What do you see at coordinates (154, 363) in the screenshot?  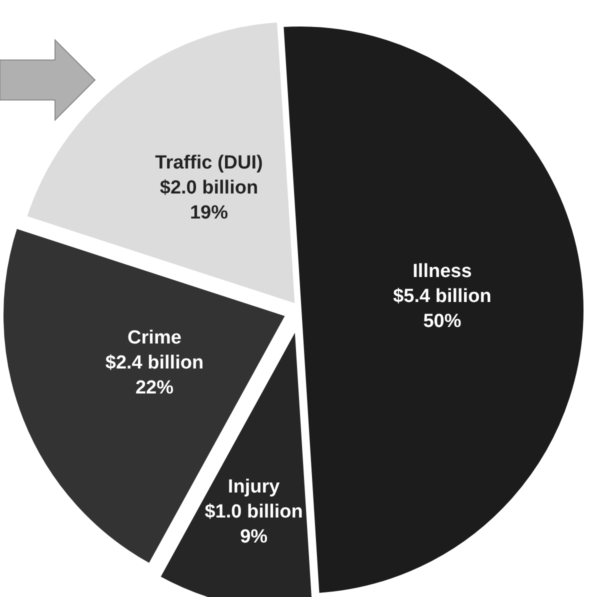 I see `text: $2.4 billion` at bounding box center [154, 363].